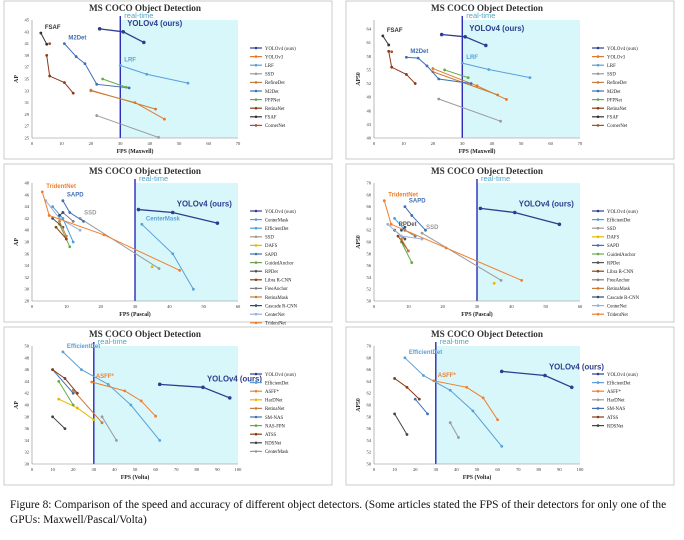 This screenshot has width=684, height=540. What do you see at coordinates (465, 397) in the screenshot?
I see `series: ASFF*` at bounding box center [465, 397].